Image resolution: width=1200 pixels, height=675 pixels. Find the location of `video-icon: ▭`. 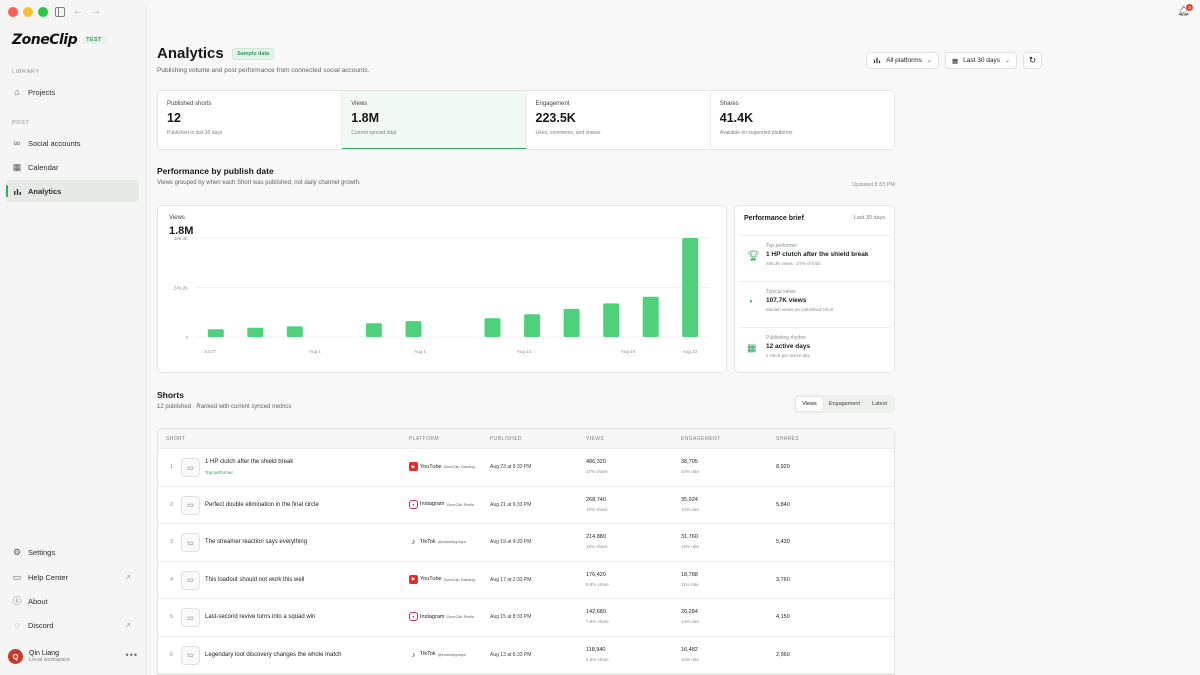

video-icon: ▭ is located at coordinates (190, 655).